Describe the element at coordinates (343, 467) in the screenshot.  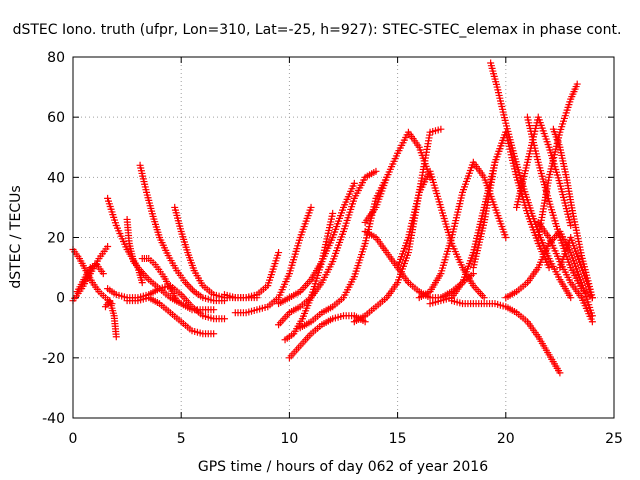
I see `x-axis-label: GPS time / hours of day 062 of year 2016` at that location.